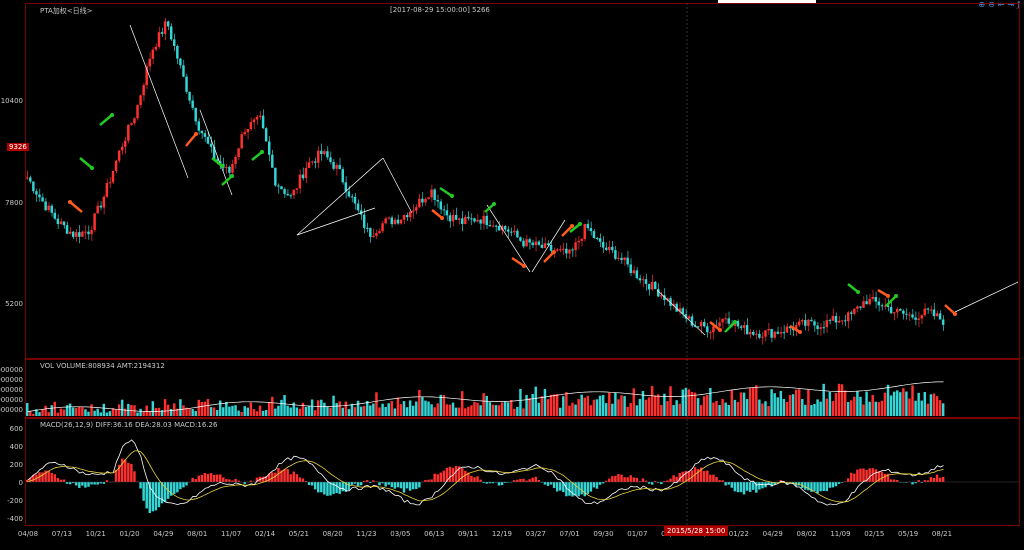 This screenshot has height=550, width=1024. I want to click on macd-axis-label: 400, so click(16, 447).